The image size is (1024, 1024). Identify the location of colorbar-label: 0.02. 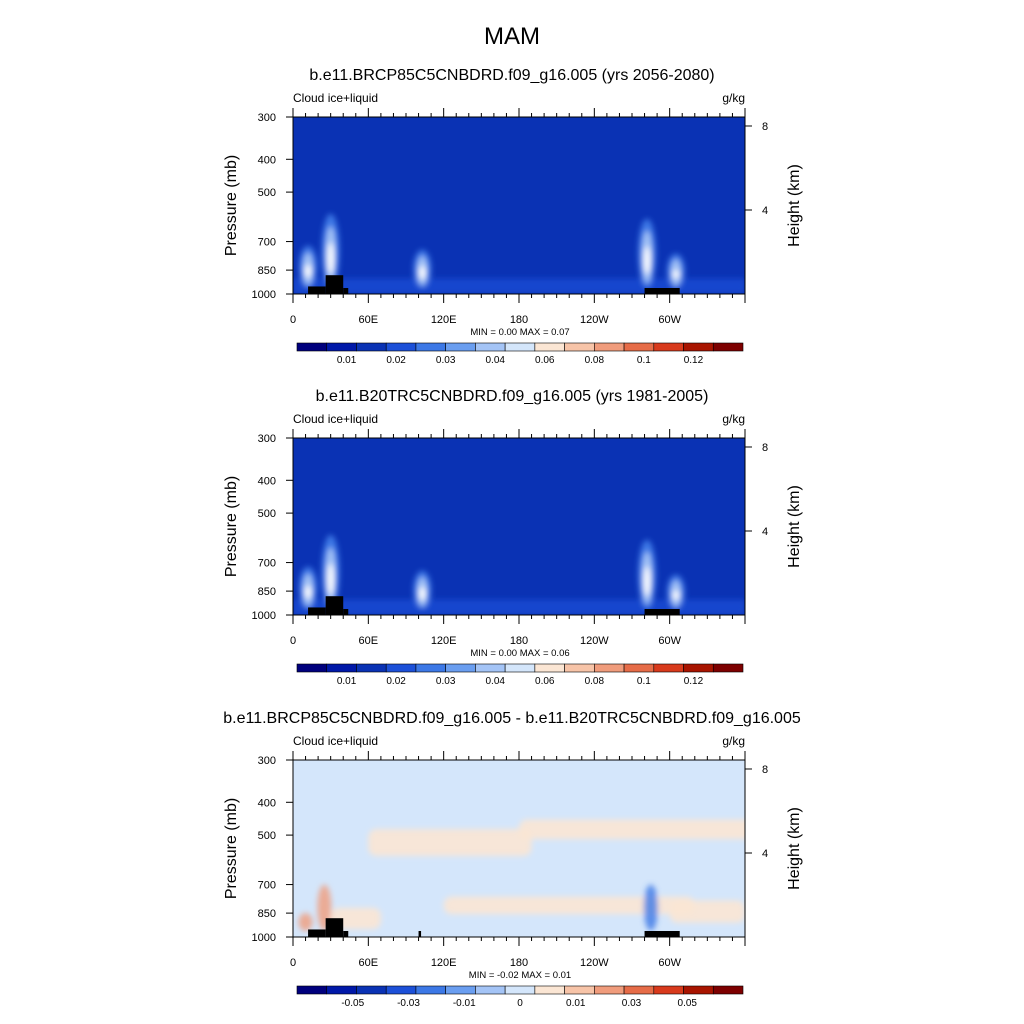
(396, 360).